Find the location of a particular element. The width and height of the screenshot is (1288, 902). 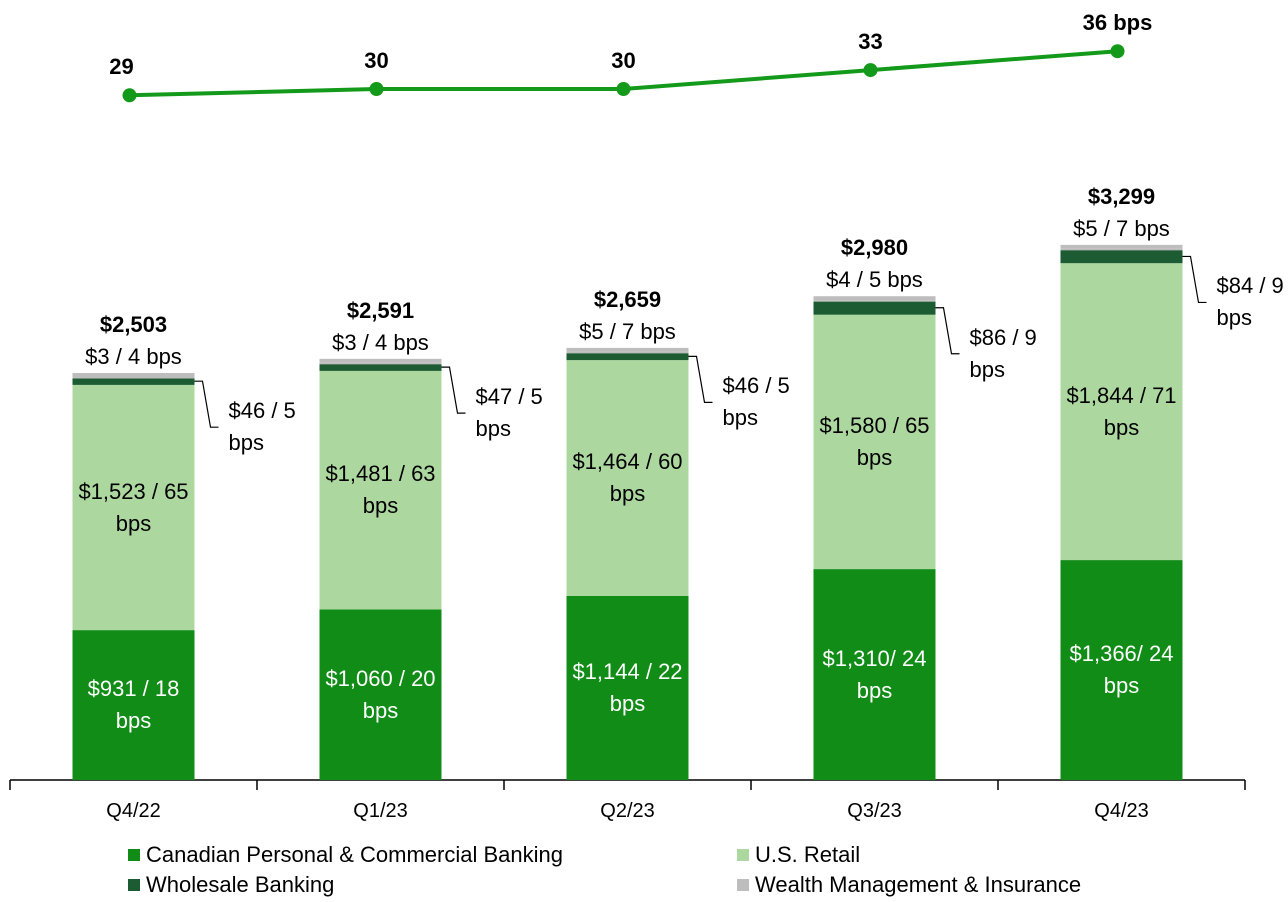

data-label: $1,366/ 24 bps is located at coordinates (1121, 670).